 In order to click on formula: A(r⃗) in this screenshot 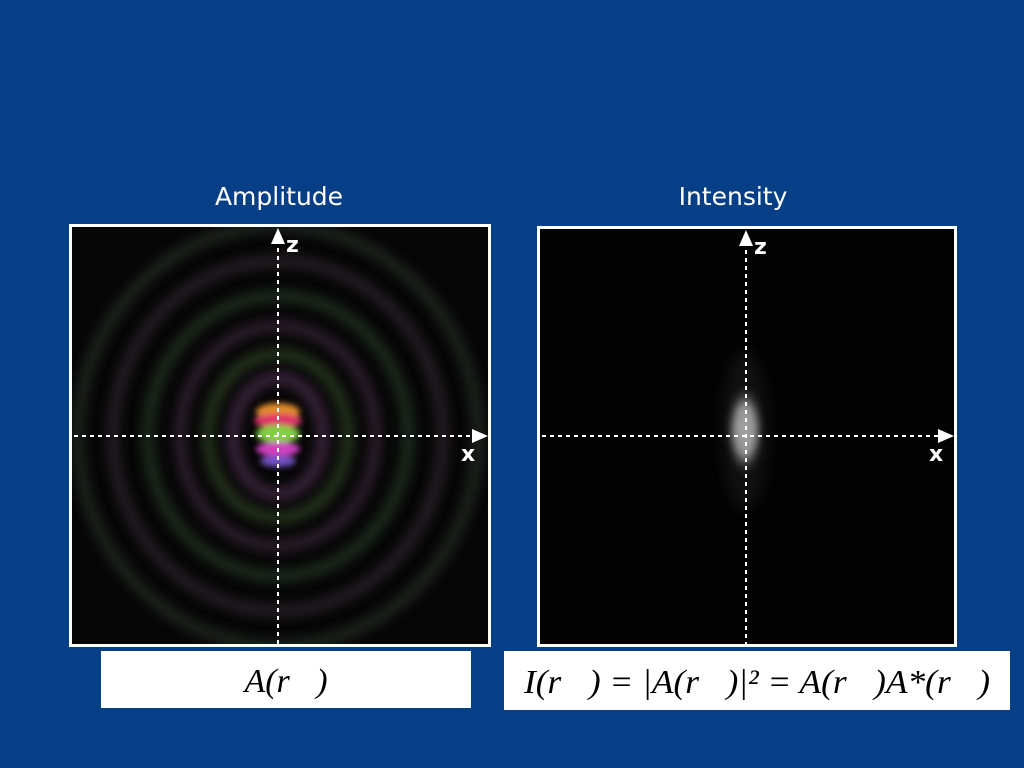, I will do `click(284, 681)`.